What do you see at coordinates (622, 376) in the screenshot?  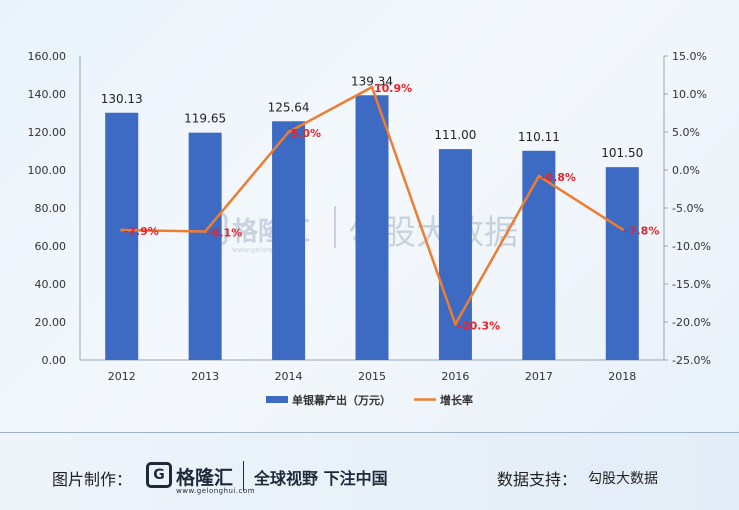 I see `x-tick-label: 2018` at bounding box center [622, 376].